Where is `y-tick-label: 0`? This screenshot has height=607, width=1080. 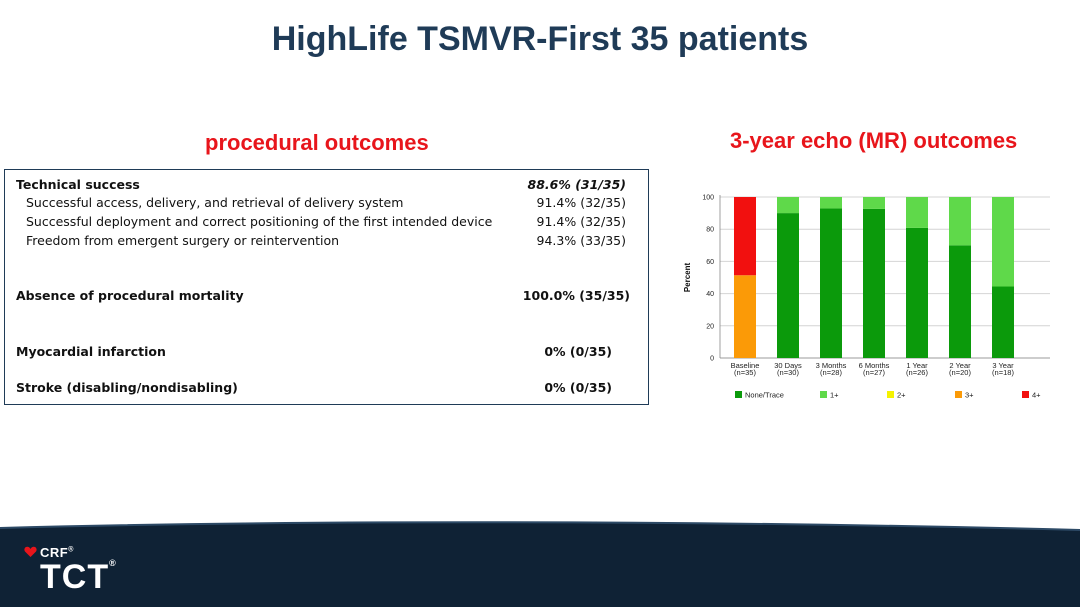
y-tick-label: 0 is located at coordinates (712, 359).